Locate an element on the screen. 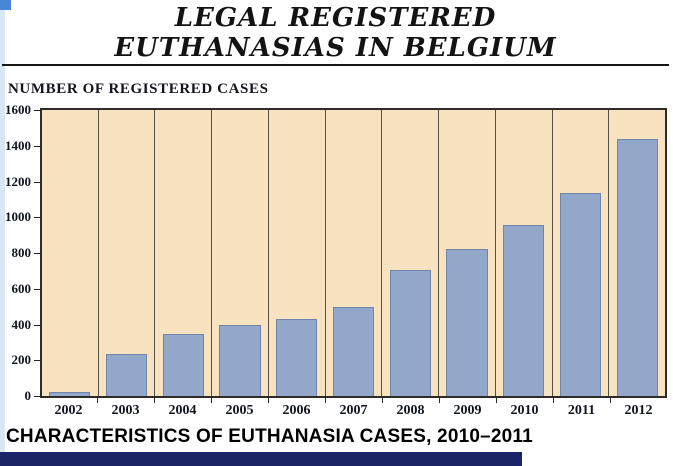 The height and width of the screenshot is (466, 673). bottom-band is located at coordinates (261, 459).